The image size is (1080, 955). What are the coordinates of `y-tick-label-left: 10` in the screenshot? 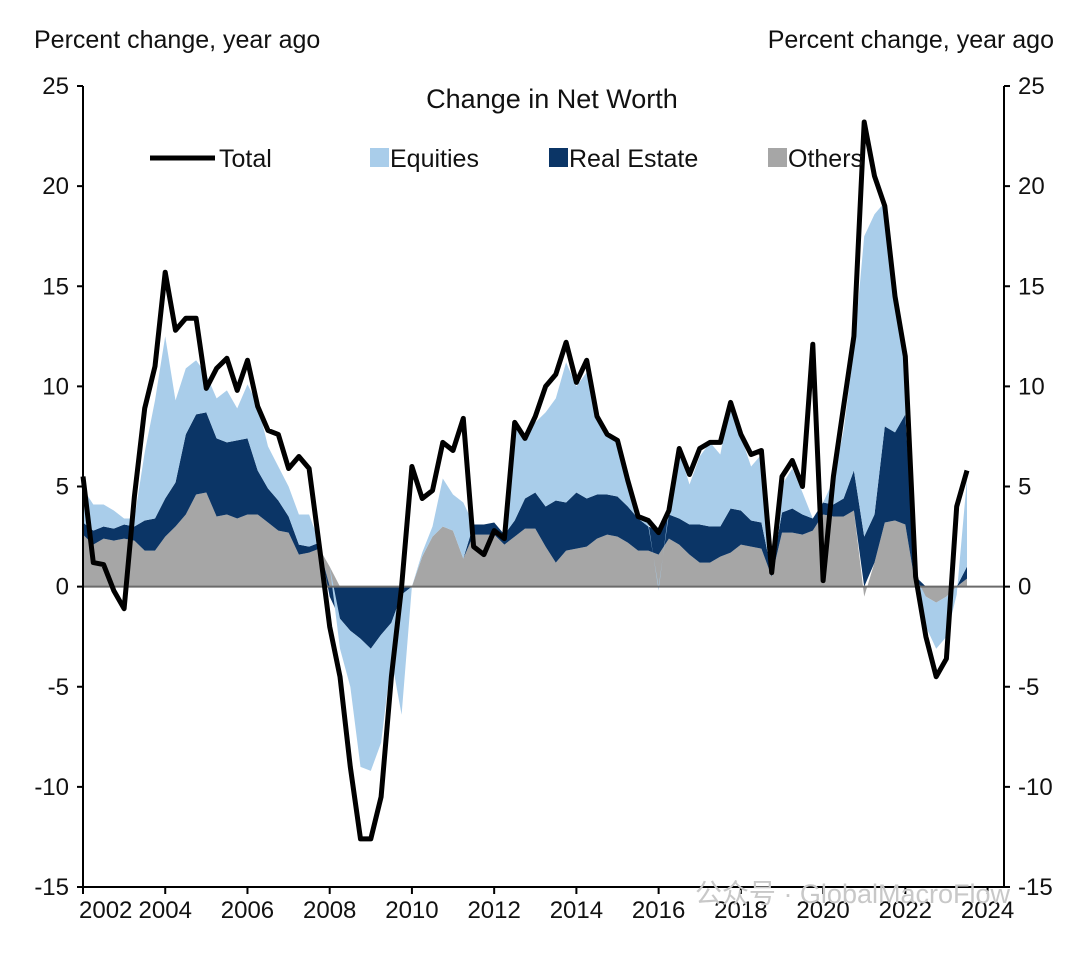 It's located at (55, 386).